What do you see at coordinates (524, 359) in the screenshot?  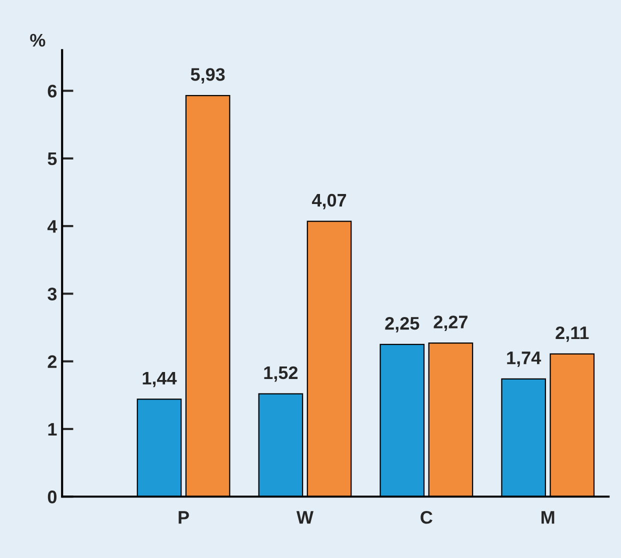 I see `data-label: 1,74` at bounding box center [524, 359].